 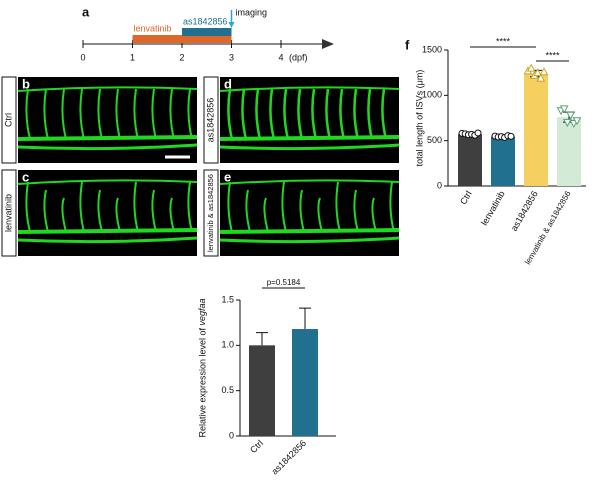 I want to click on image-label: as1842856, so click(x=210, y=120).